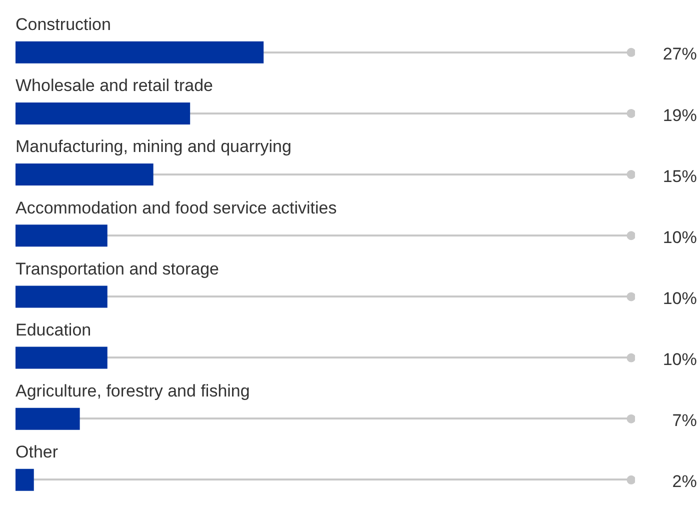 This screenshot has height=513, width=697. I want to click on y-tick-label: Transportation and storage, so click(117, 268).